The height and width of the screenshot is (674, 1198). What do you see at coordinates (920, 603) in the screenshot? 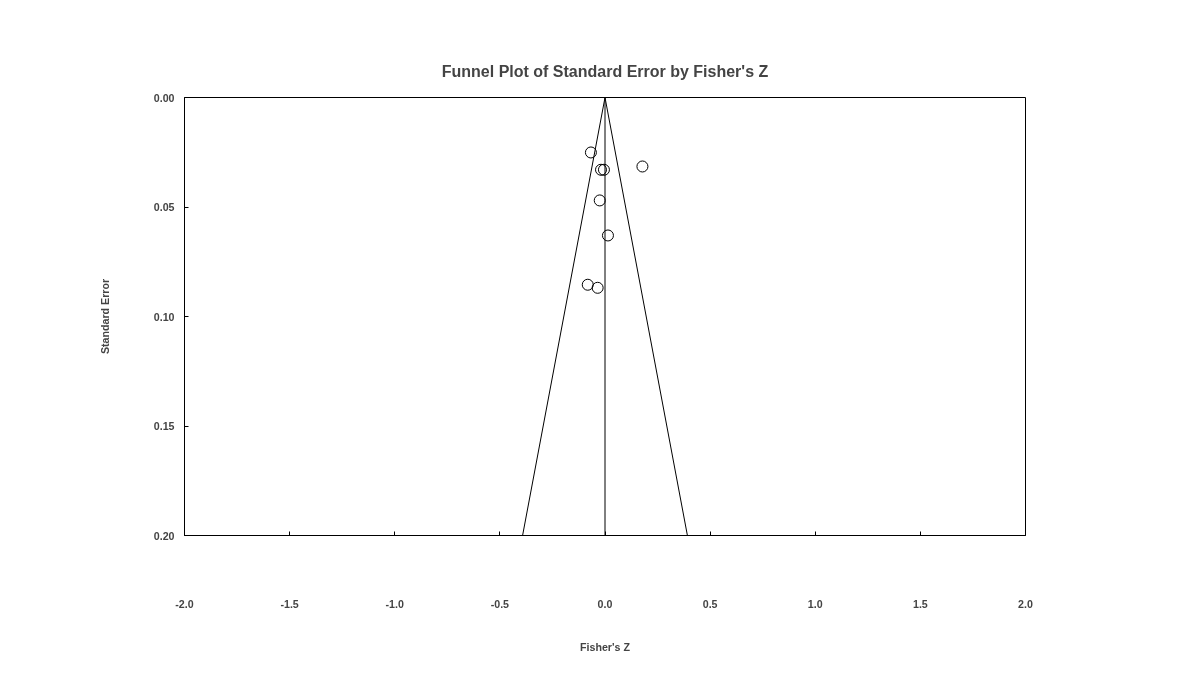
I see `x-tick-label: 1.5` at bounding box center [920, 603].